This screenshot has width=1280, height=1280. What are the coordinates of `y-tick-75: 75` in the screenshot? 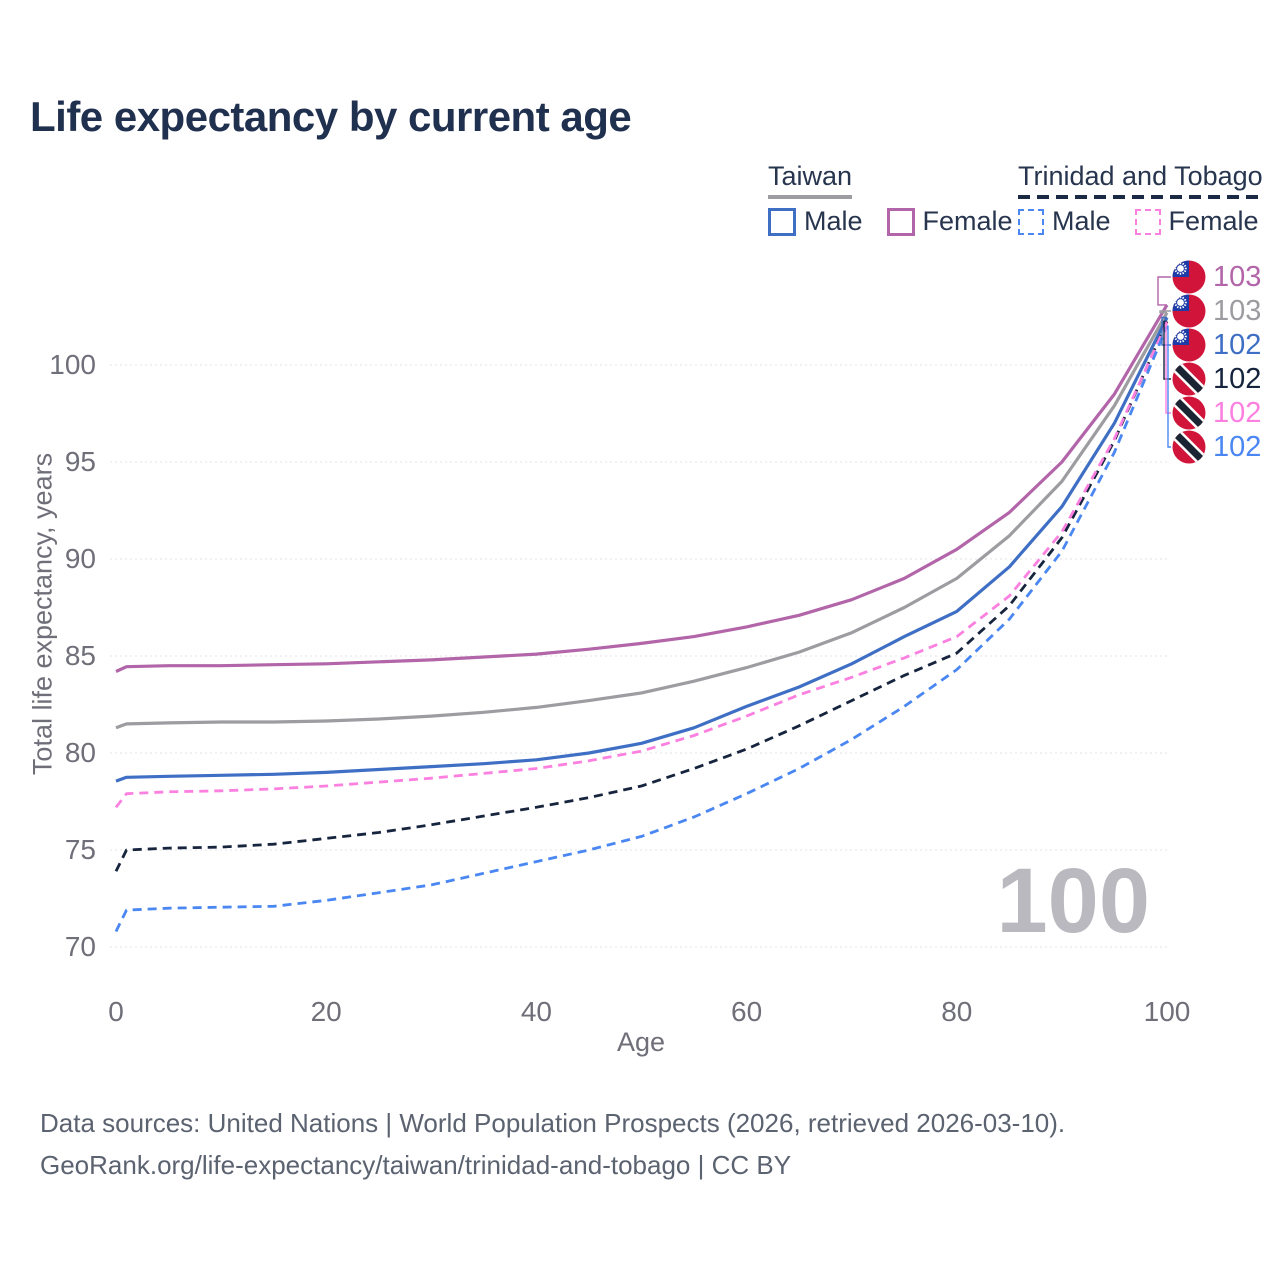 It's located at (80, 849).